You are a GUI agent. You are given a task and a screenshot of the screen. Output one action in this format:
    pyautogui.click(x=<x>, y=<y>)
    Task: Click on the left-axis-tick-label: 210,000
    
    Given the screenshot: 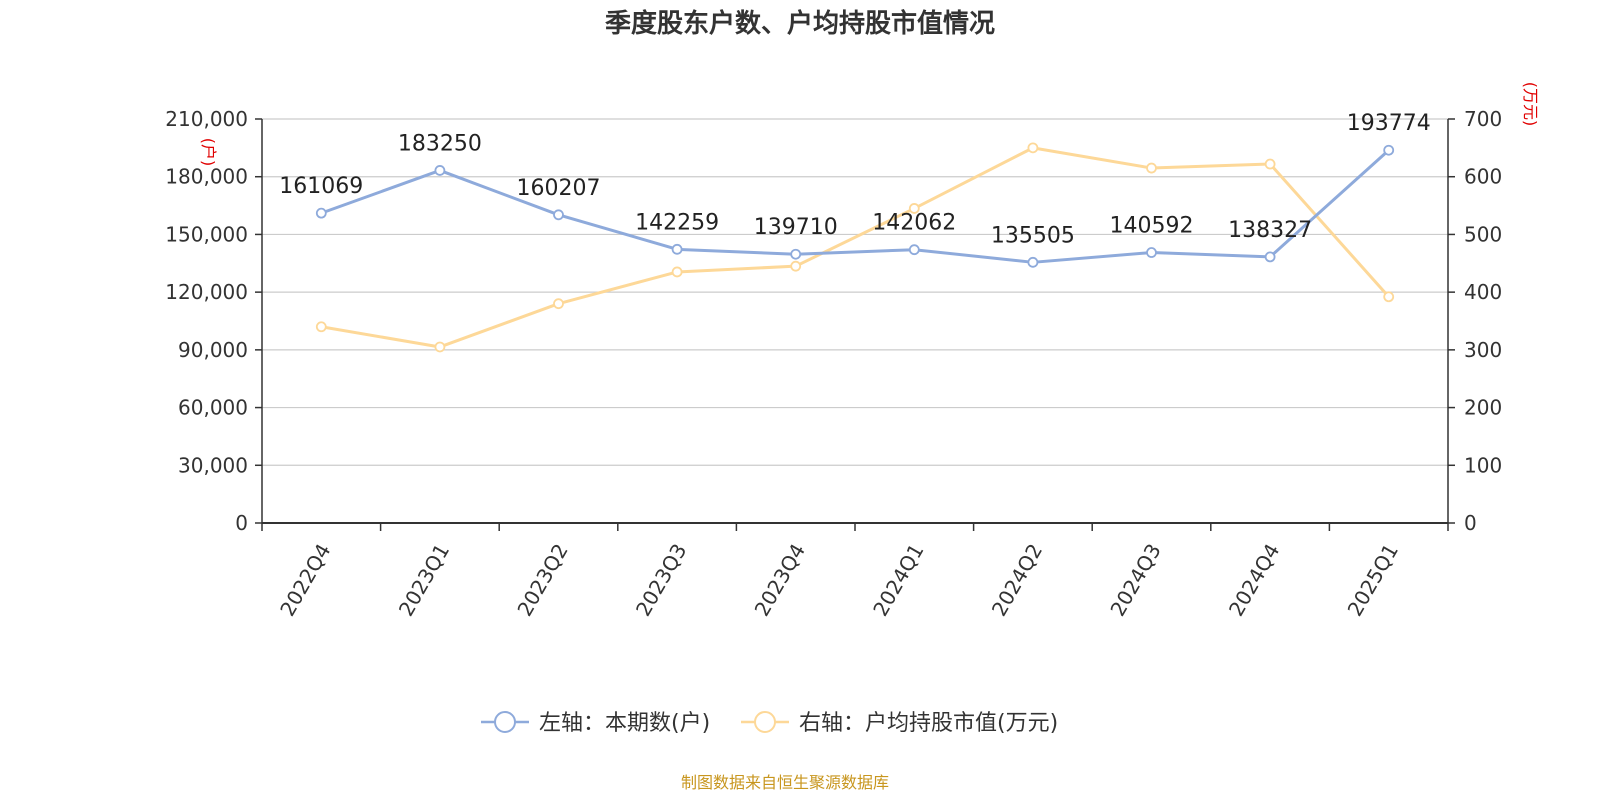 What is the action you would take?
    pyautogui.click(x=206, y=119)
    